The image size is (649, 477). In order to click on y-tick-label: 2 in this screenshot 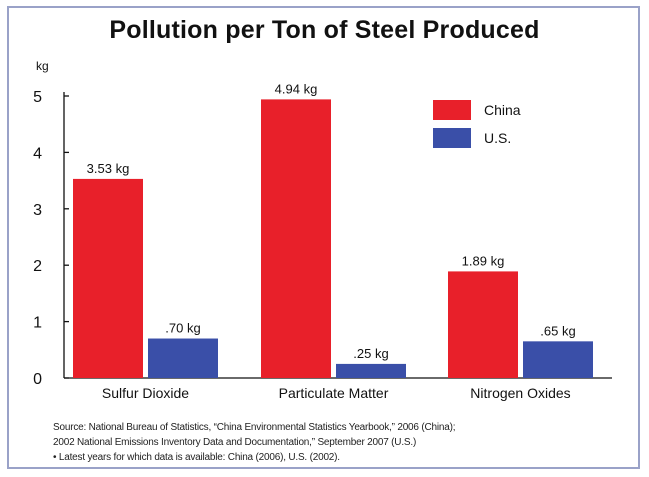, I will do `click(37, 266)`.